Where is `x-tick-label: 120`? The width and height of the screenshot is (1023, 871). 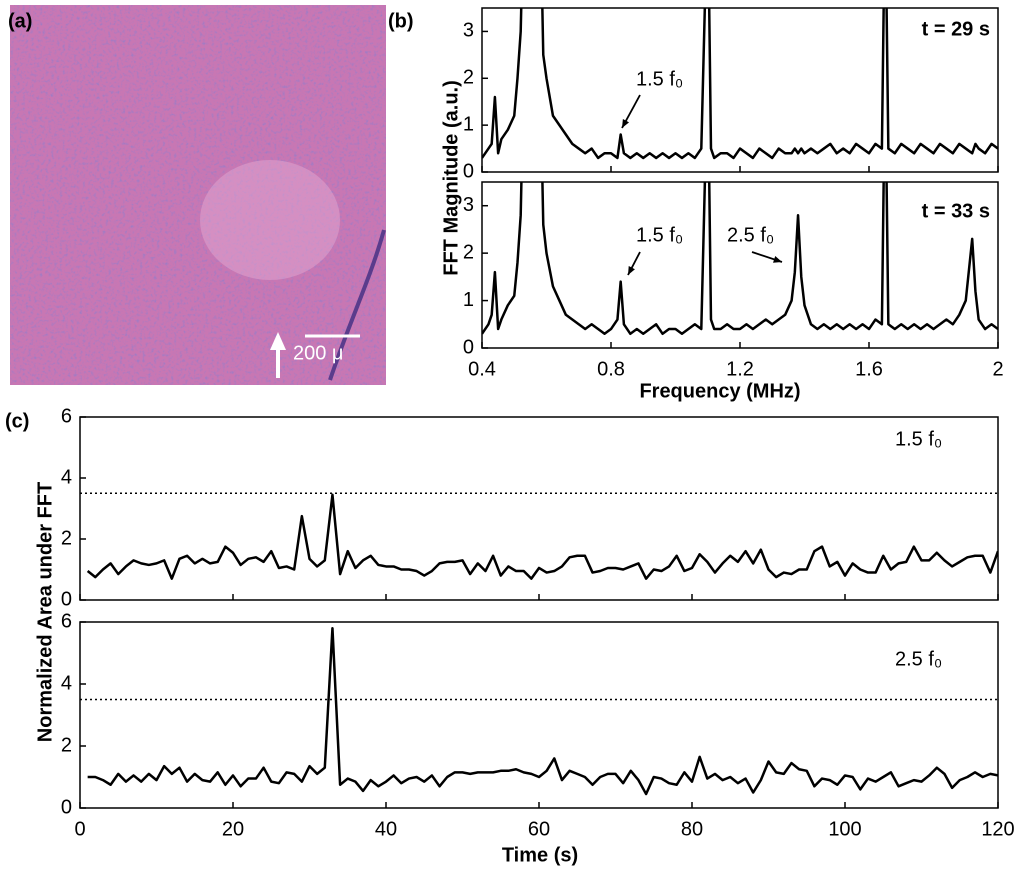
x-tick-label: 120 is located at coordinates (997, 829).